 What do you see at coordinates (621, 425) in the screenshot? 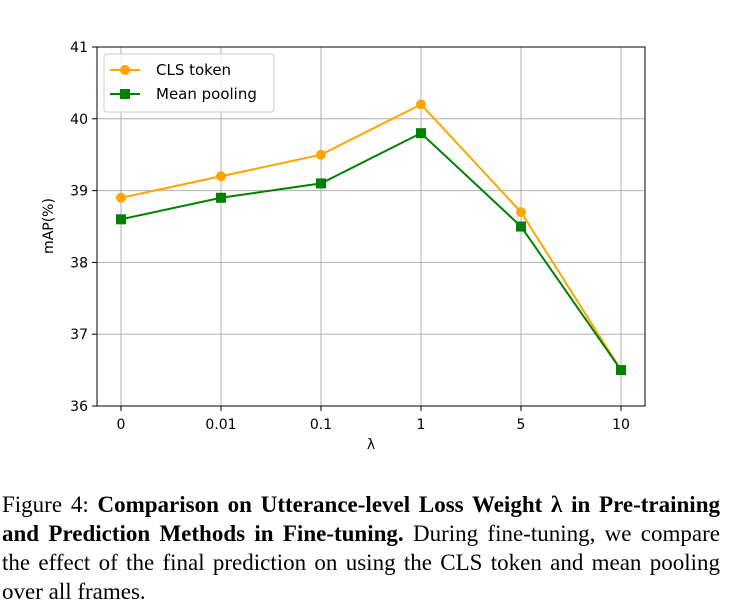
I see `x-tick-label: 10` at bounding box center [621, 425].